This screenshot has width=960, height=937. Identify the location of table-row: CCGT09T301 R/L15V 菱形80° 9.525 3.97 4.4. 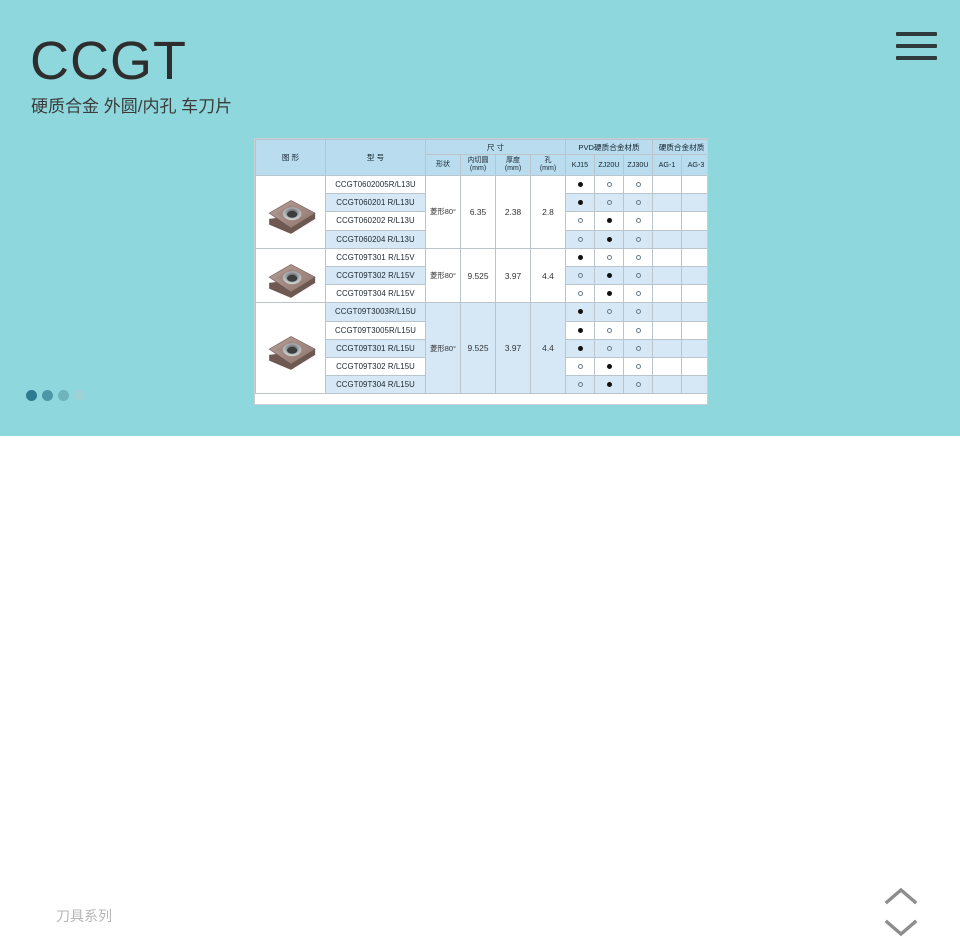
(481, 275).